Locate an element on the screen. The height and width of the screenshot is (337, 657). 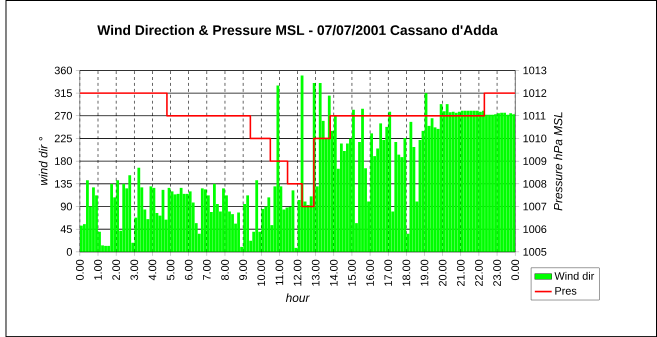
y2-tick-label: 1009 is located at coordinates (534, 161).